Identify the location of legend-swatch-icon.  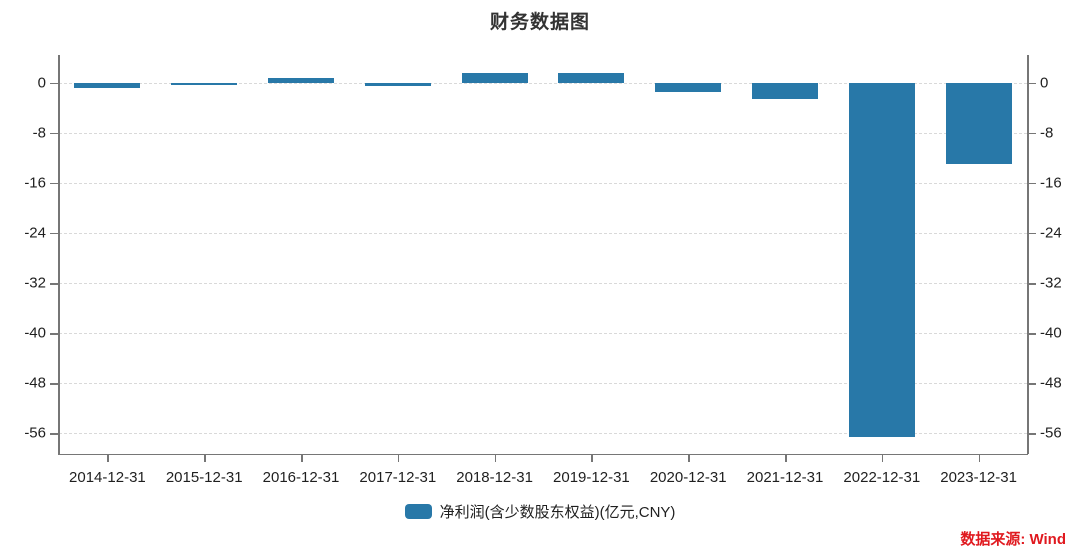
(418, 511).